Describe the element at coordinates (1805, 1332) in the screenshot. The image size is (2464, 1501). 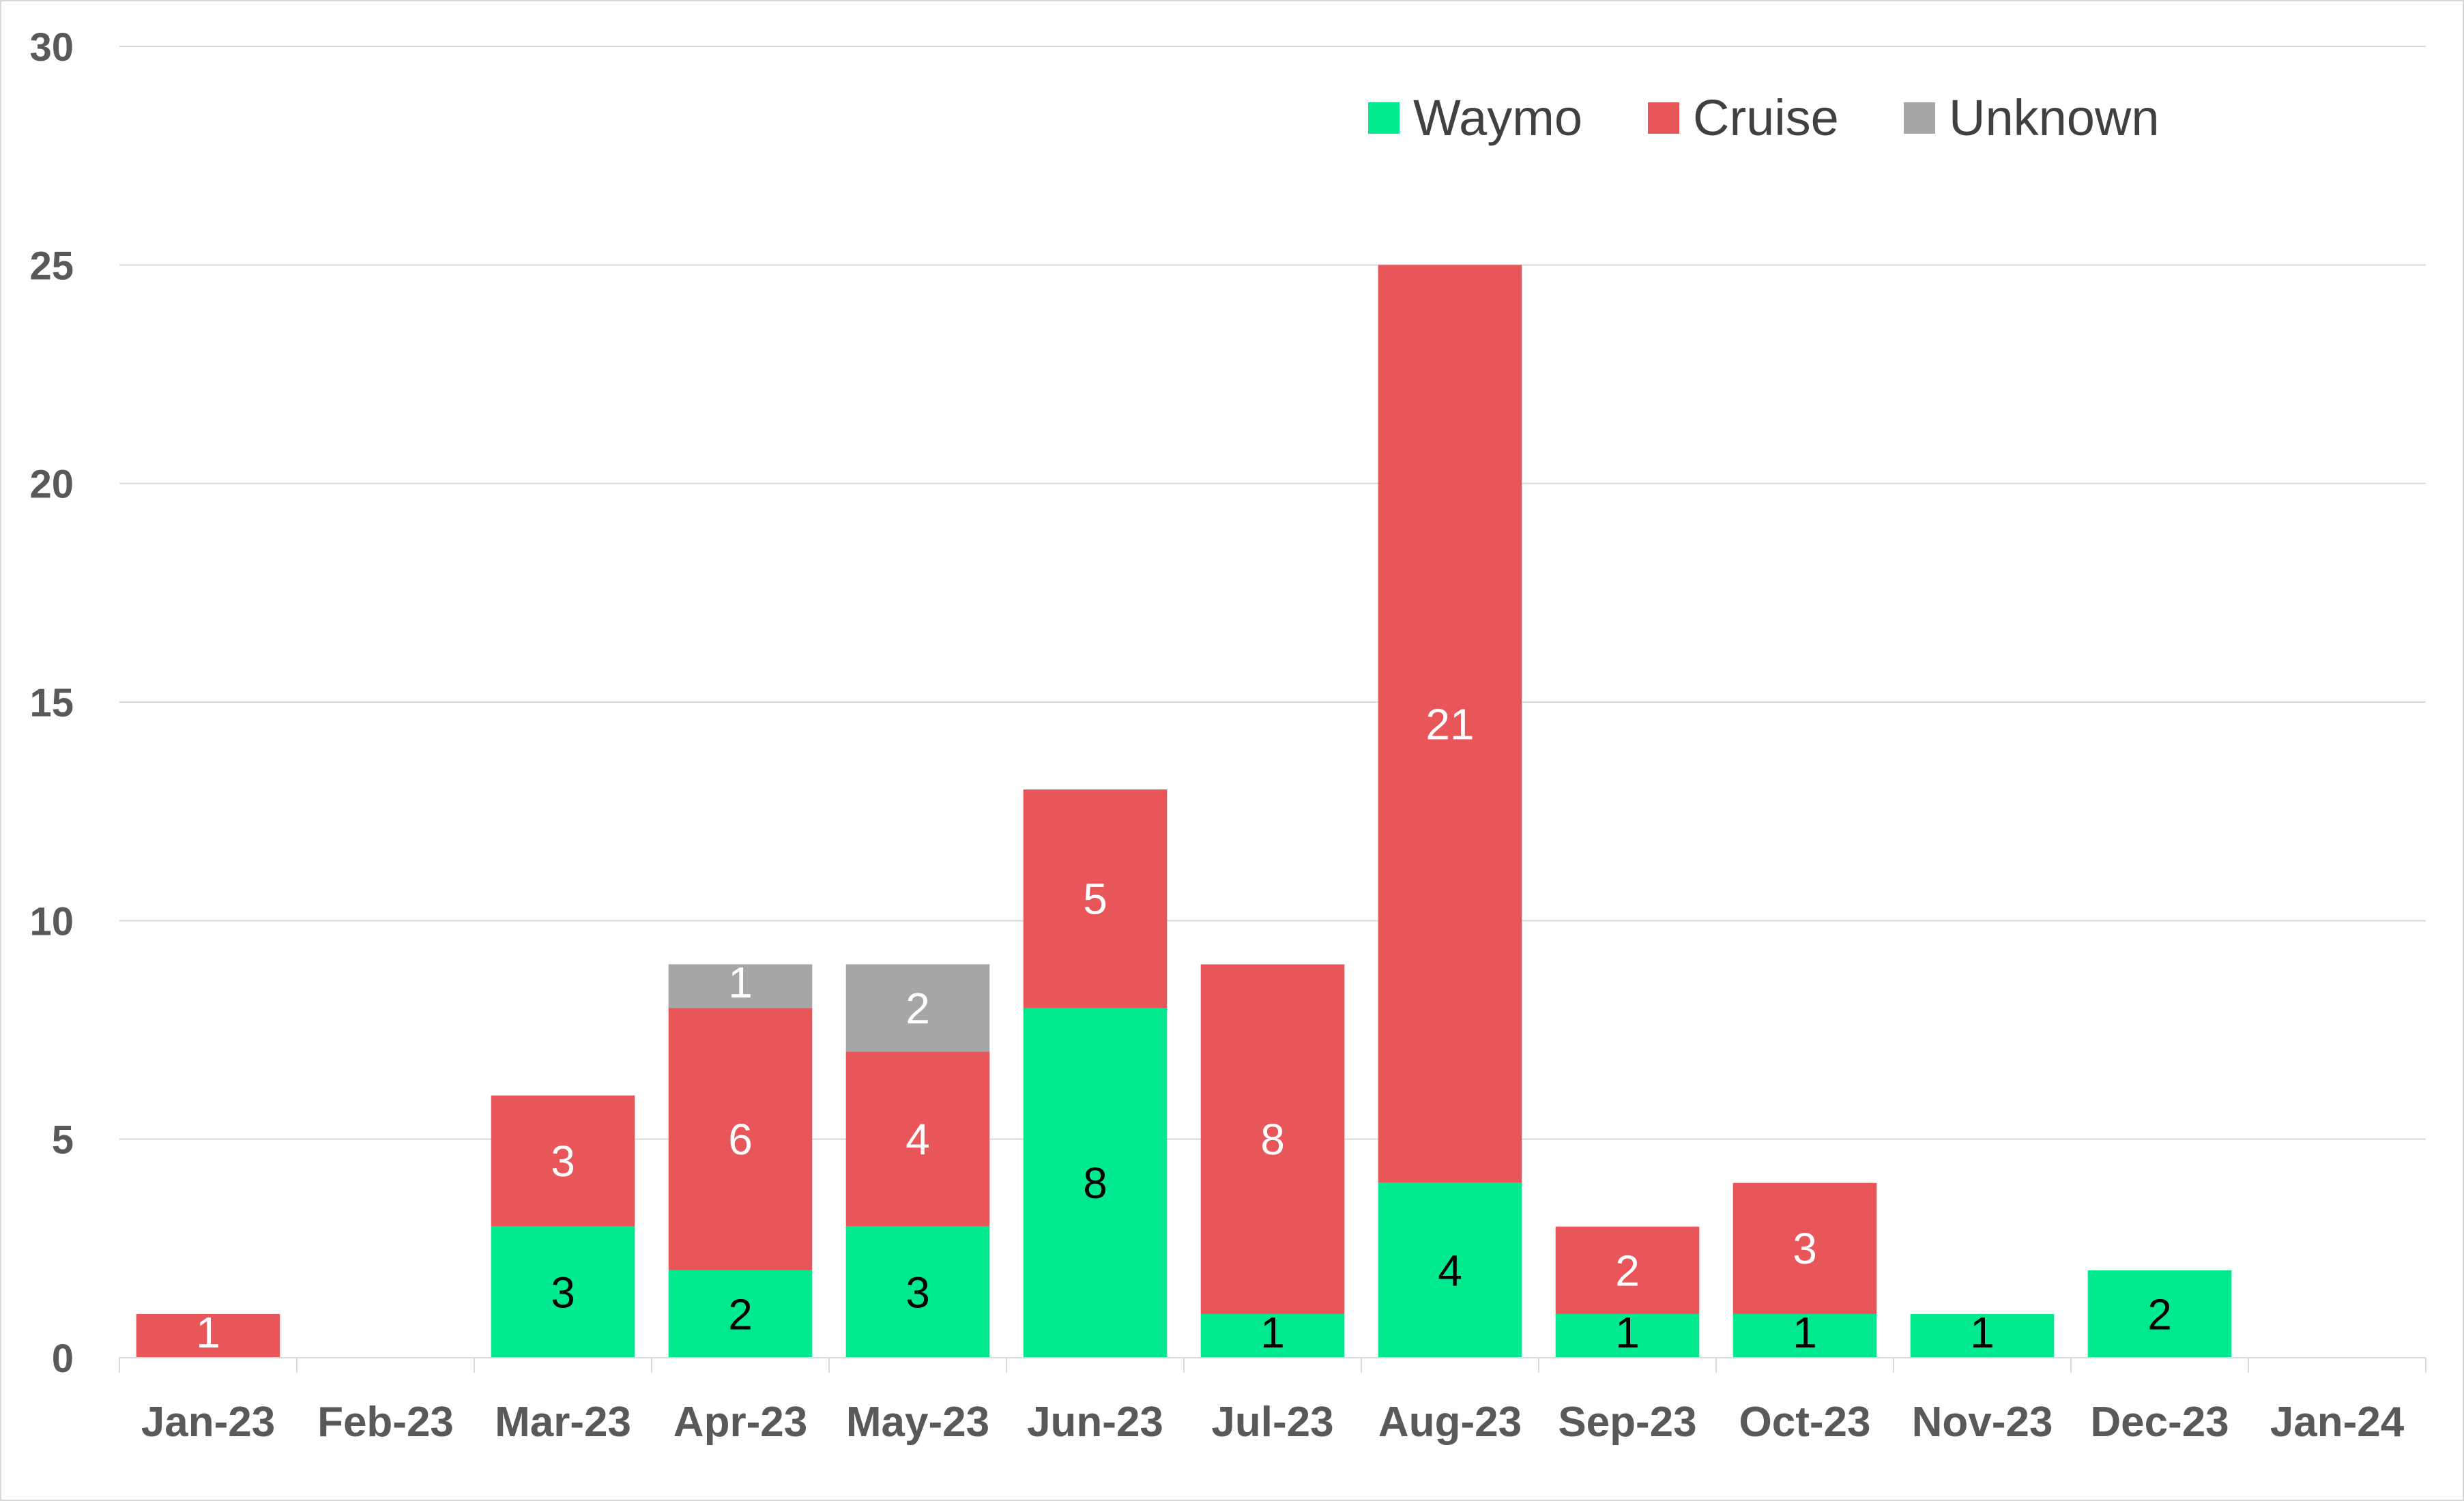
I see `data-label-waymo-oct-23: 1` at that location.